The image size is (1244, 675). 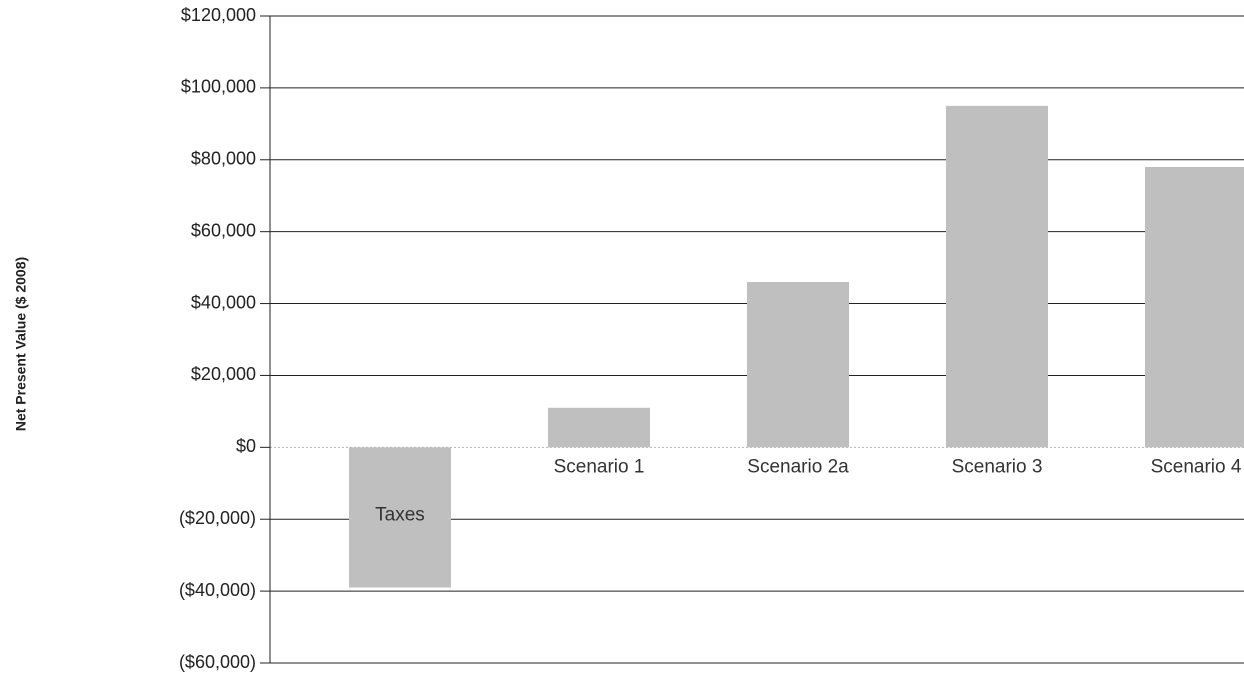 What do you see at coordinates (217, 590) in the screenshot?
I see `y-tick-label: ($40,000)` at bounding box center [217, 590].